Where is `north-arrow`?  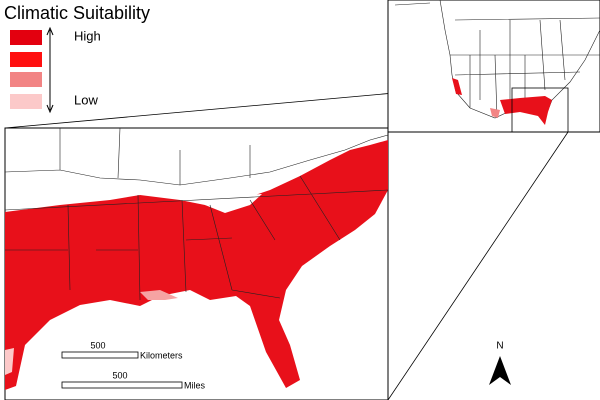
north-arrow is located at coordinates (500, 370).